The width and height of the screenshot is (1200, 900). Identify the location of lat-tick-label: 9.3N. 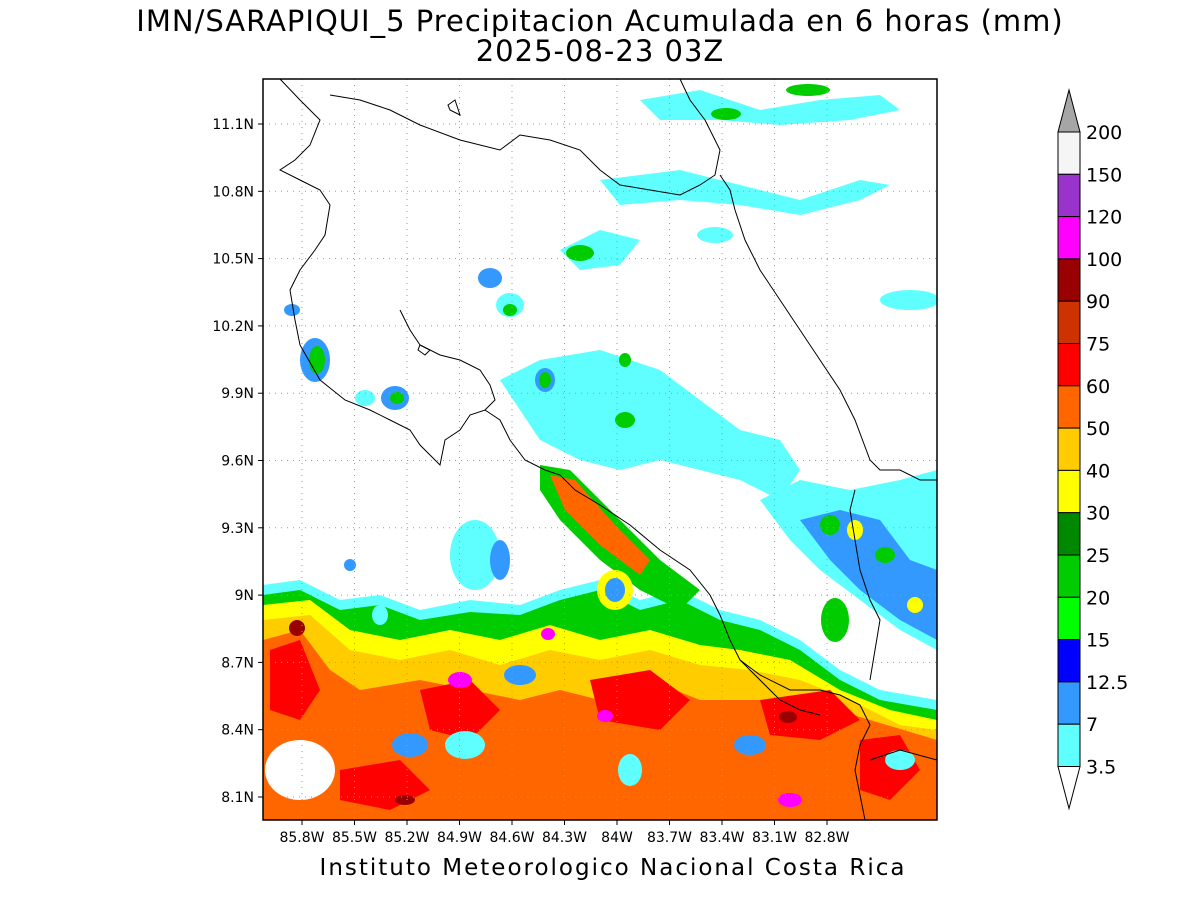
(237, 529).